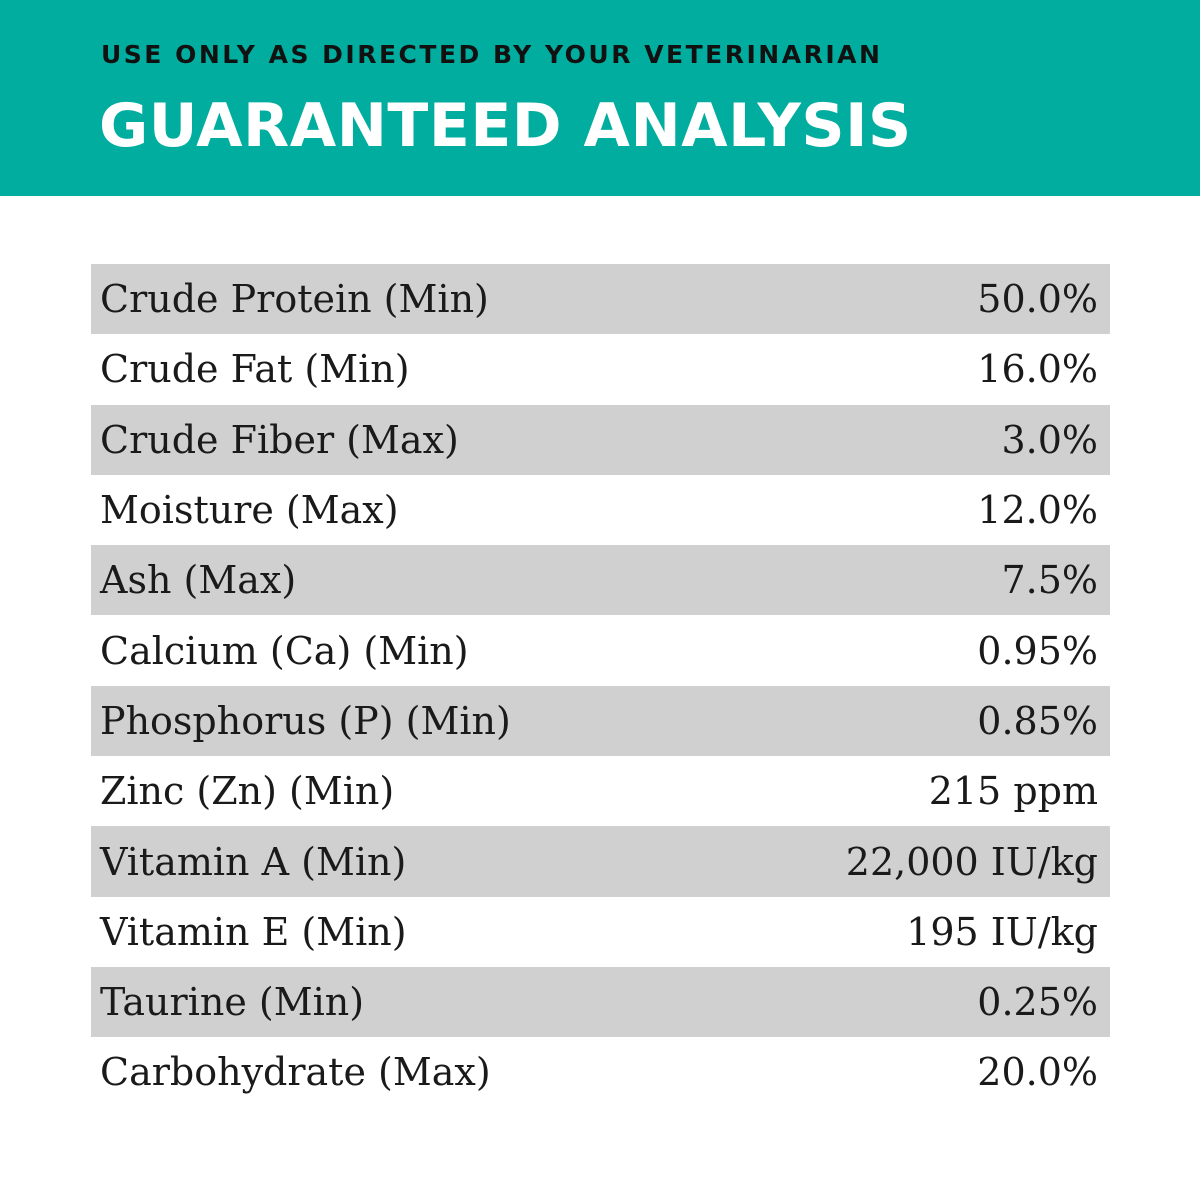 The height and width of the screenshot is (1200, 1200). What do you see at coordinates (600, 721) in the screenshot?
I see `table-row: Phosphorus (P) (Min) 0.85%` at bounding box center [600, 721].